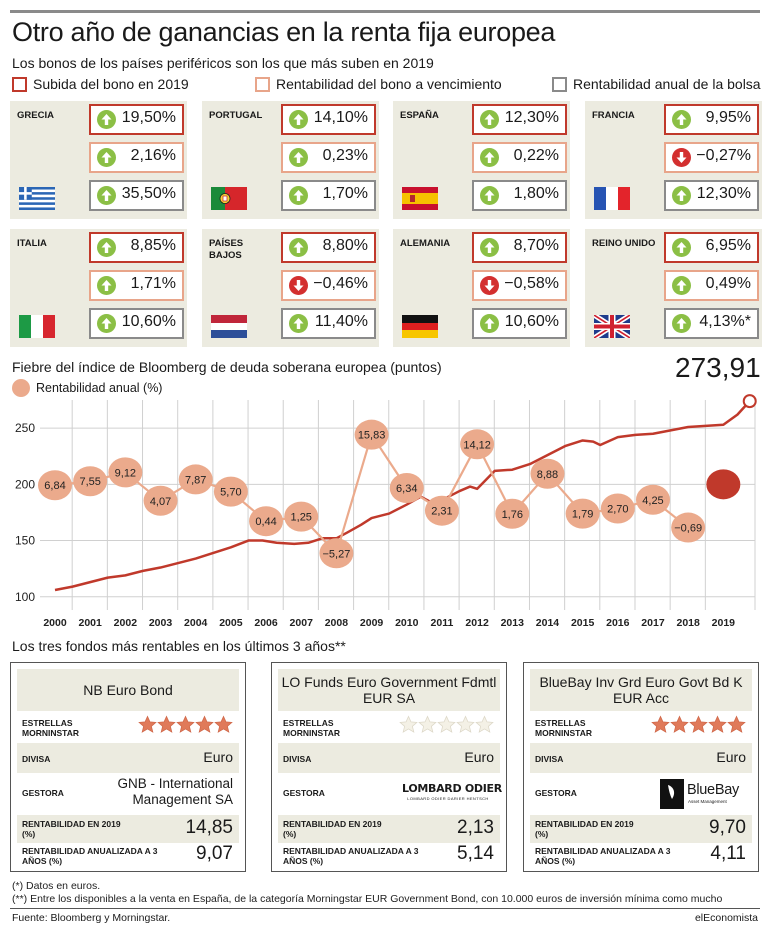  What do you see at coordinates (688, 623) in the screenshot?
I see `x-tick-label: 2018` at bounding box center [688, 623].